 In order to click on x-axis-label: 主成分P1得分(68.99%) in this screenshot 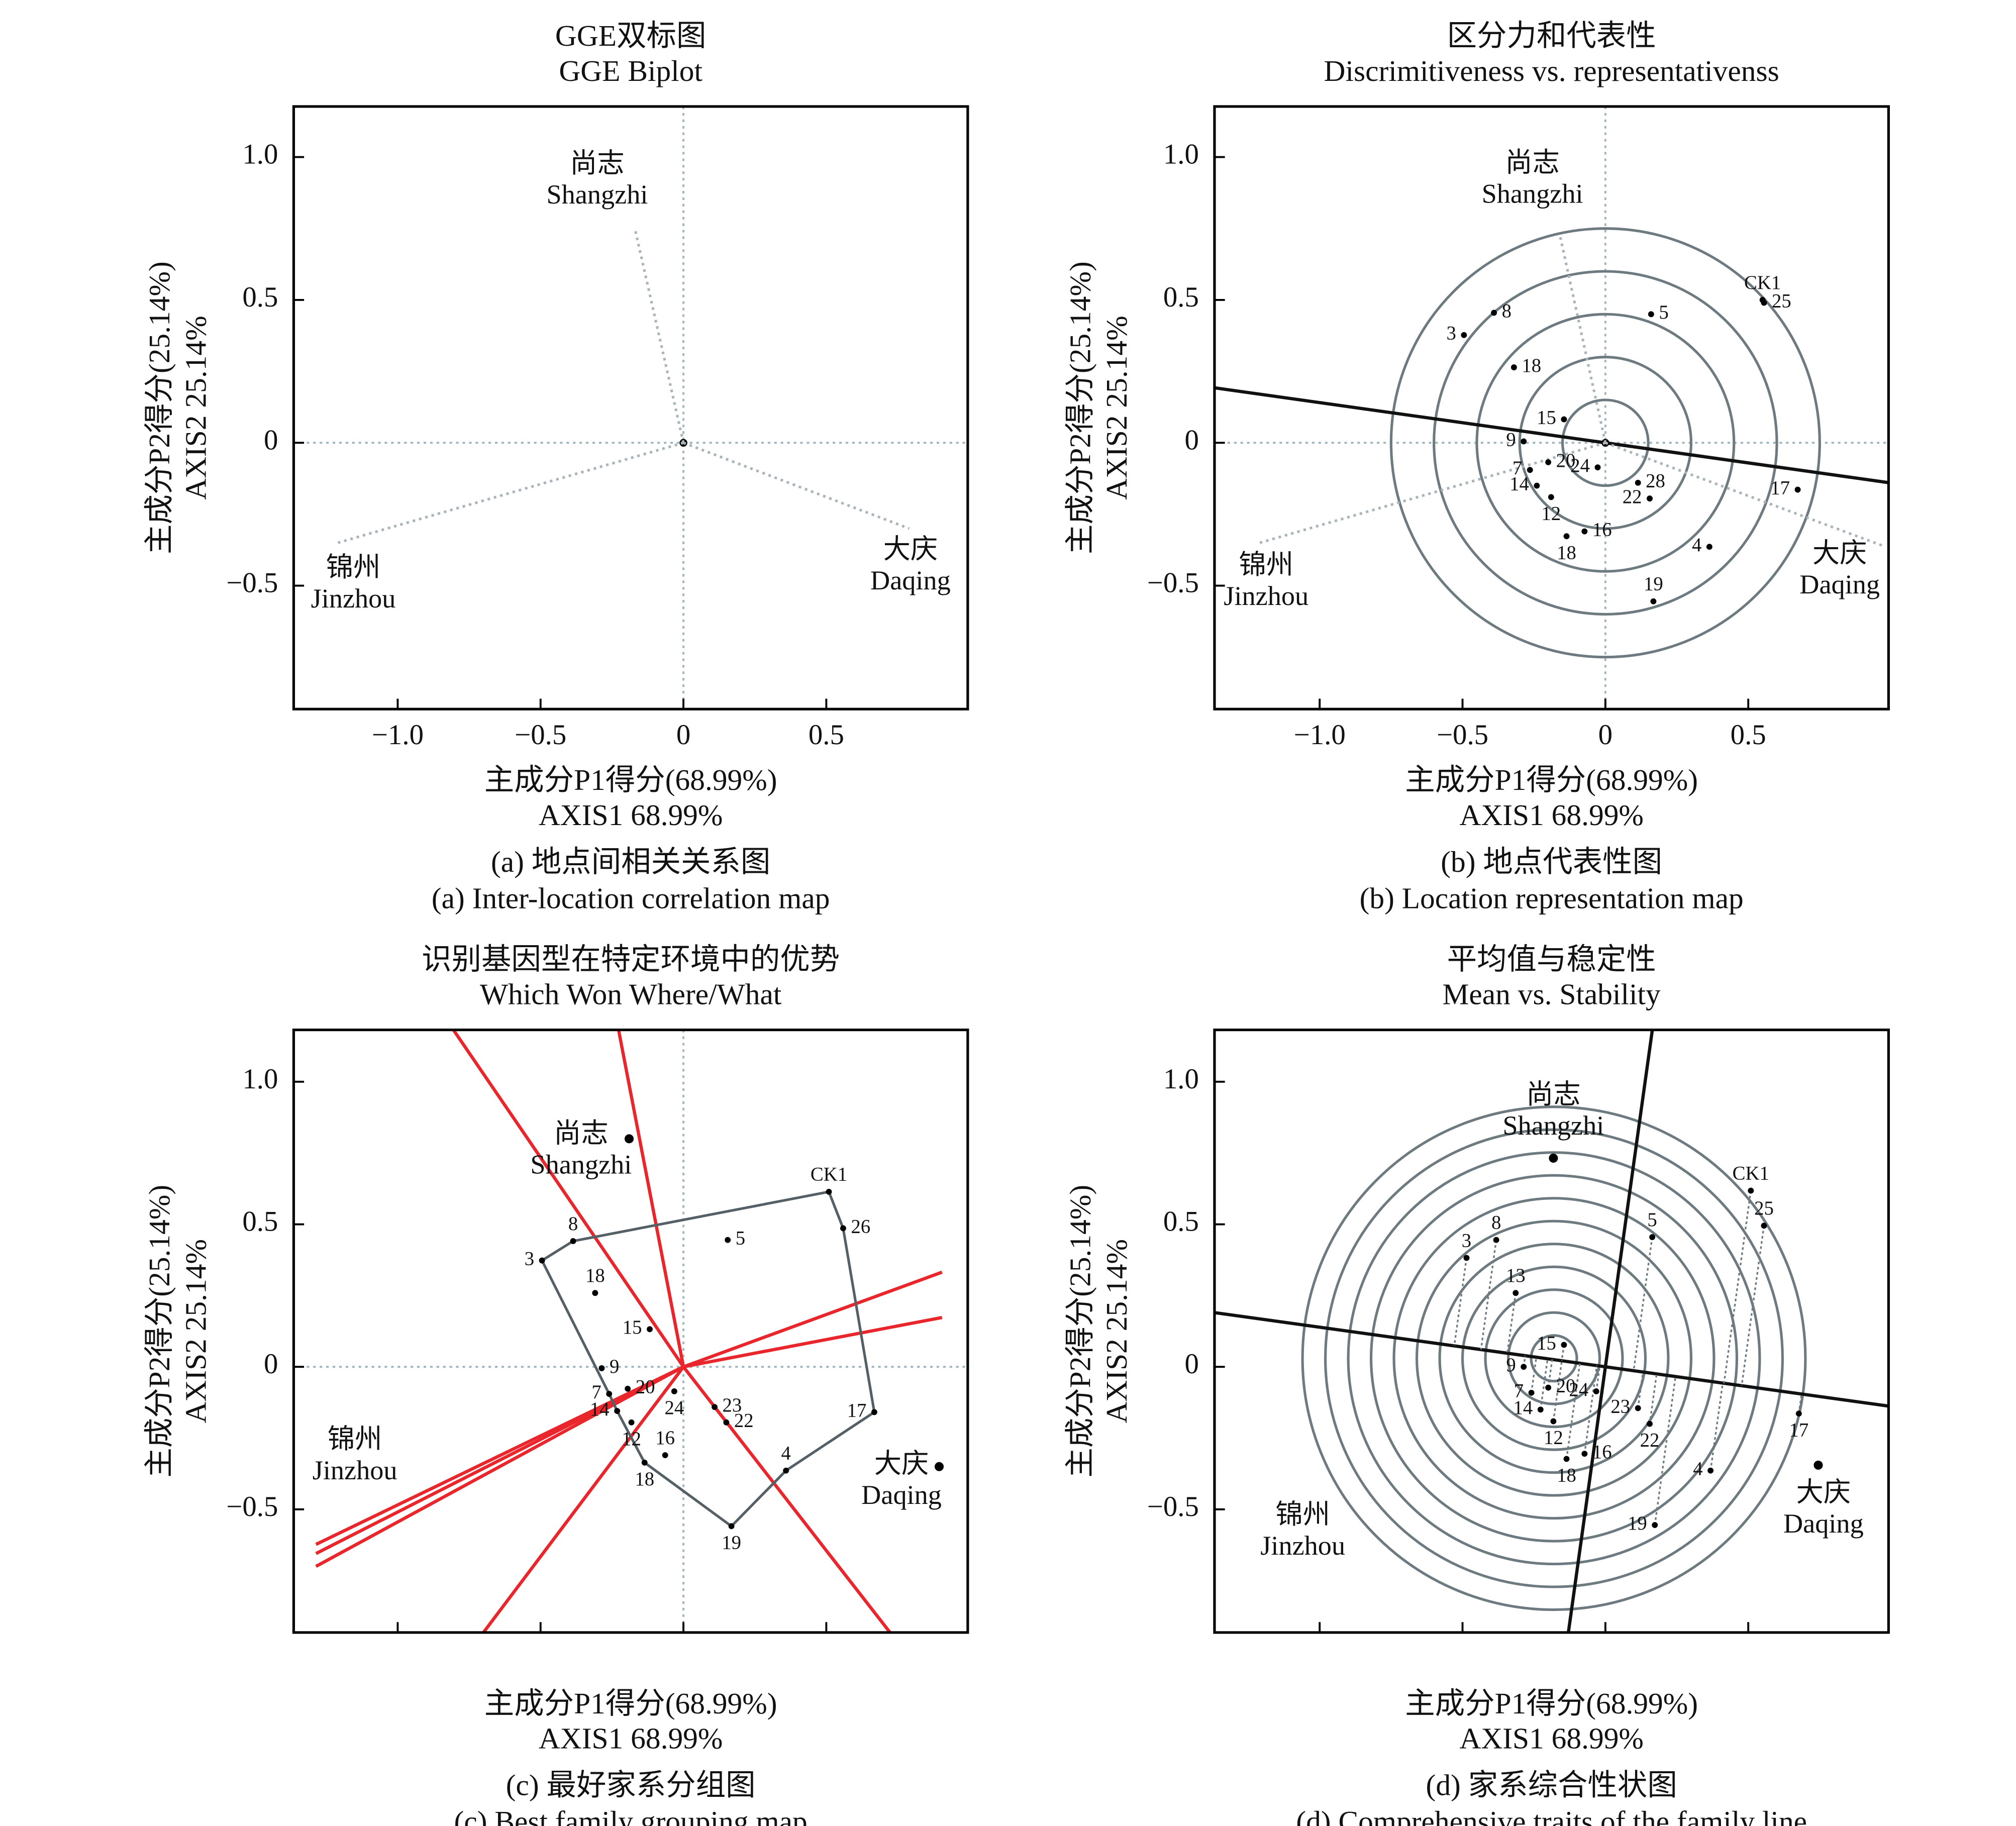, I will do `click(631, 779)`.